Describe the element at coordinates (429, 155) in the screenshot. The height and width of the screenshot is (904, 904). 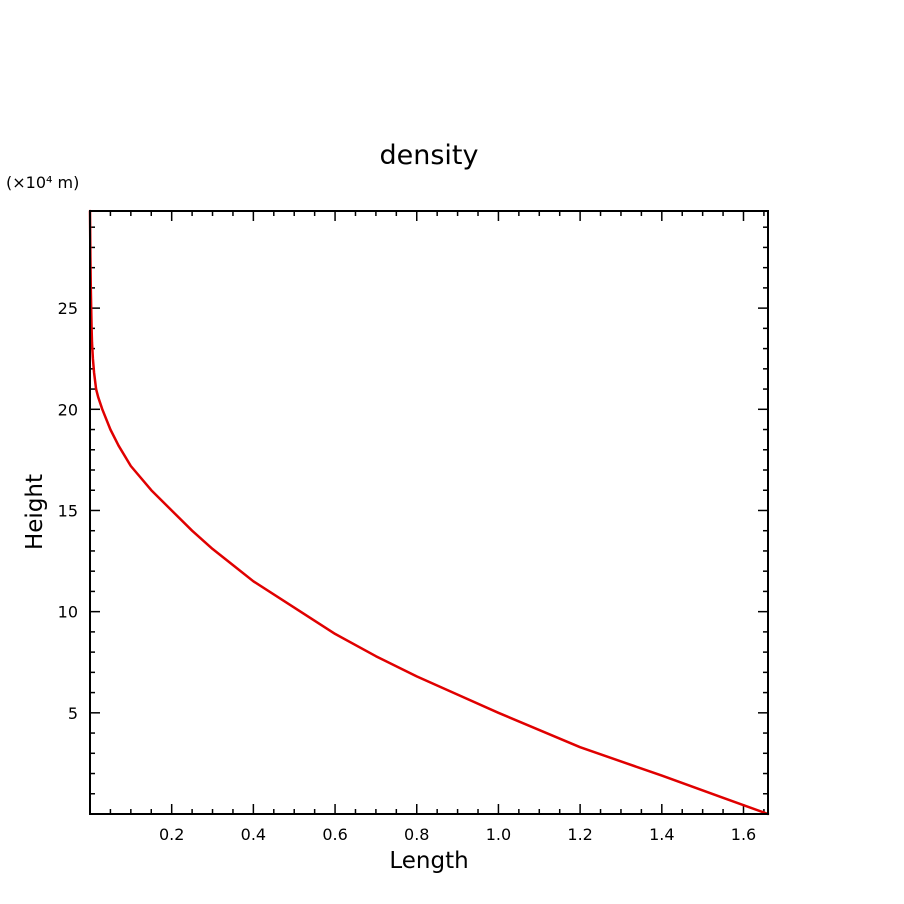
I see `chart-title: density` at that location.